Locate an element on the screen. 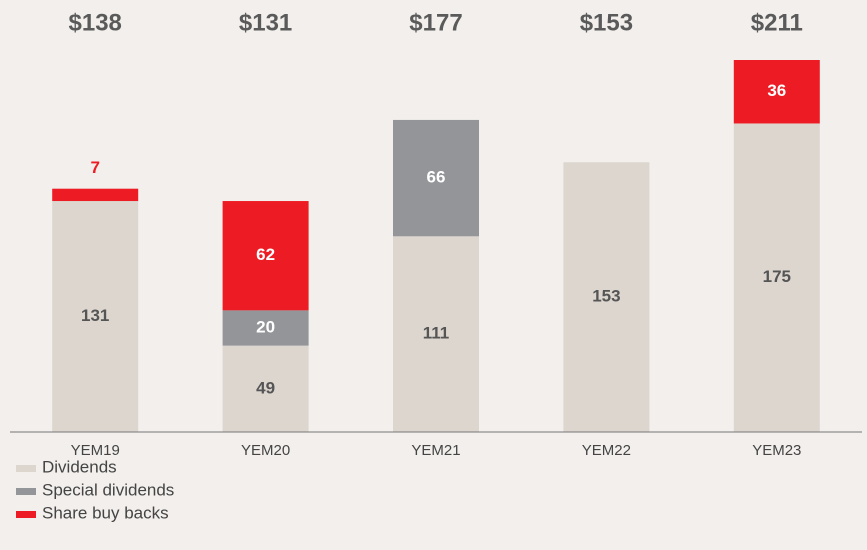 This screenshot has height=550, width=867. value-label: 36 is located at coordinates (776, 90).